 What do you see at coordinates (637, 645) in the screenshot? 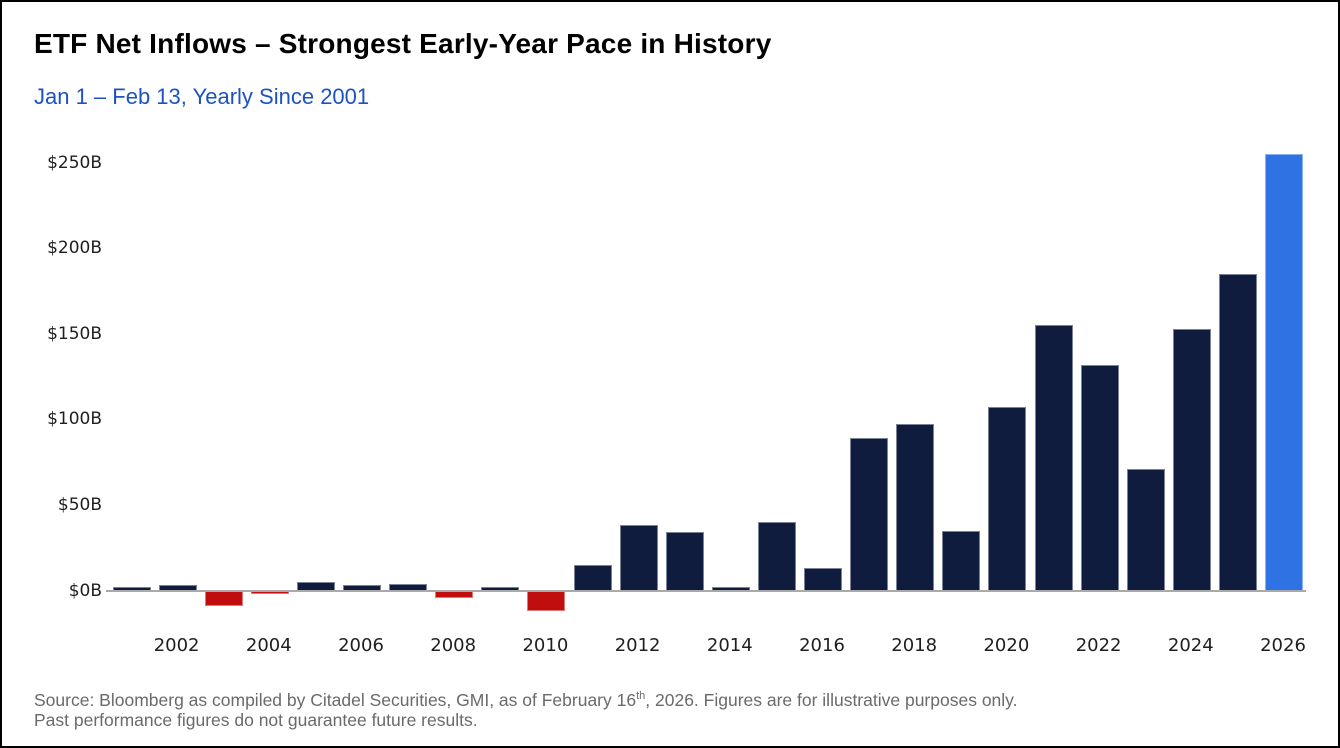
I see `x-tick-label-2012: 2012` at bounding box center [637, 645].